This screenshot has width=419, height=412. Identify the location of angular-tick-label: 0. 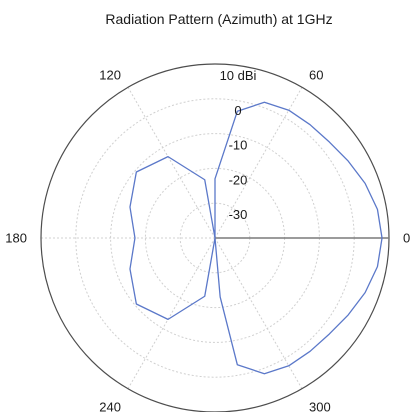
(406, 238).